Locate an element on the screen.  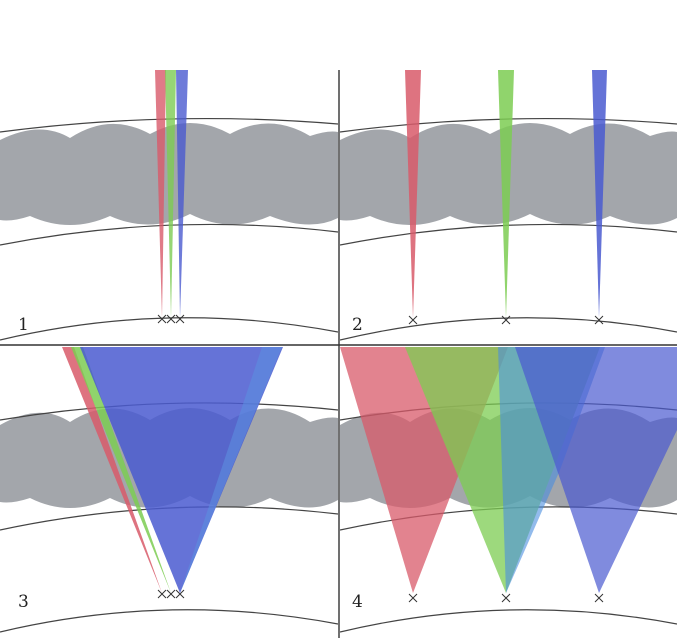
panel-label: 2 is located at coordinates (357, 325).